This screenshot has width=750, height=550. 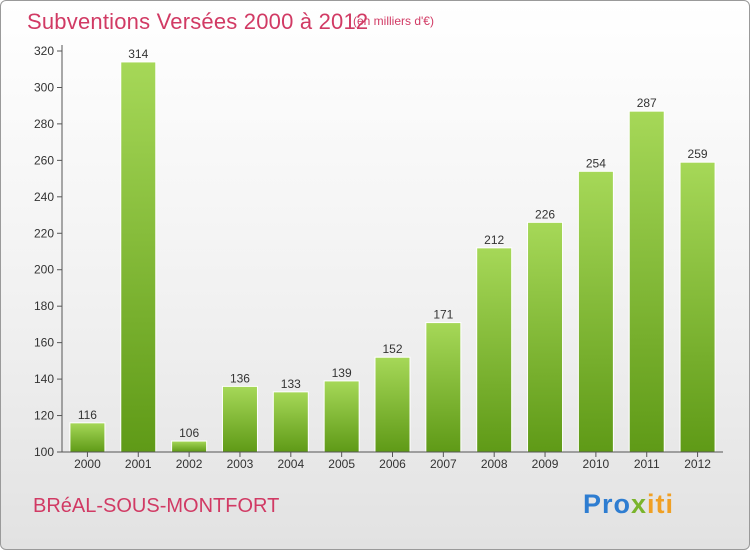 What do you see at coordinates (545, 464) in the screenshot?
I see `x-tick-label: 2009` at bounding box center [545, 464].